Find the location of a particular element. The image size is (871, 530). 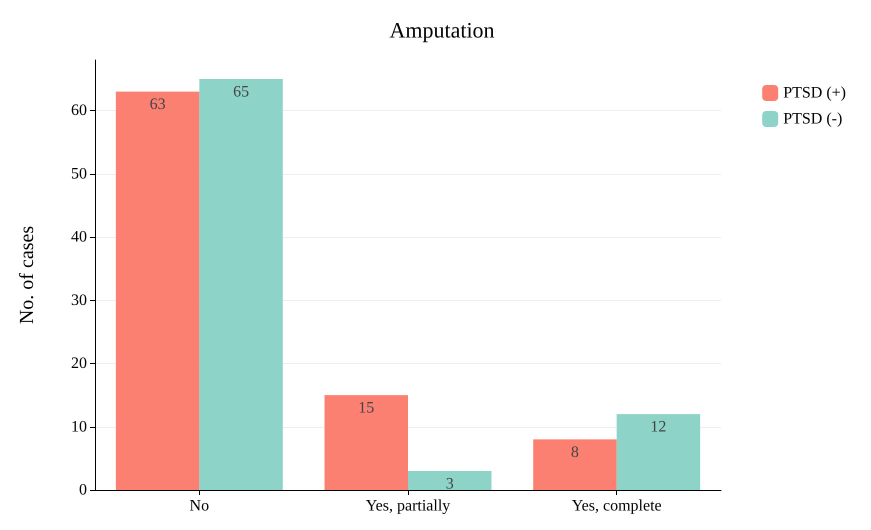

data-label: 8 is located at coordinates (574, 452).